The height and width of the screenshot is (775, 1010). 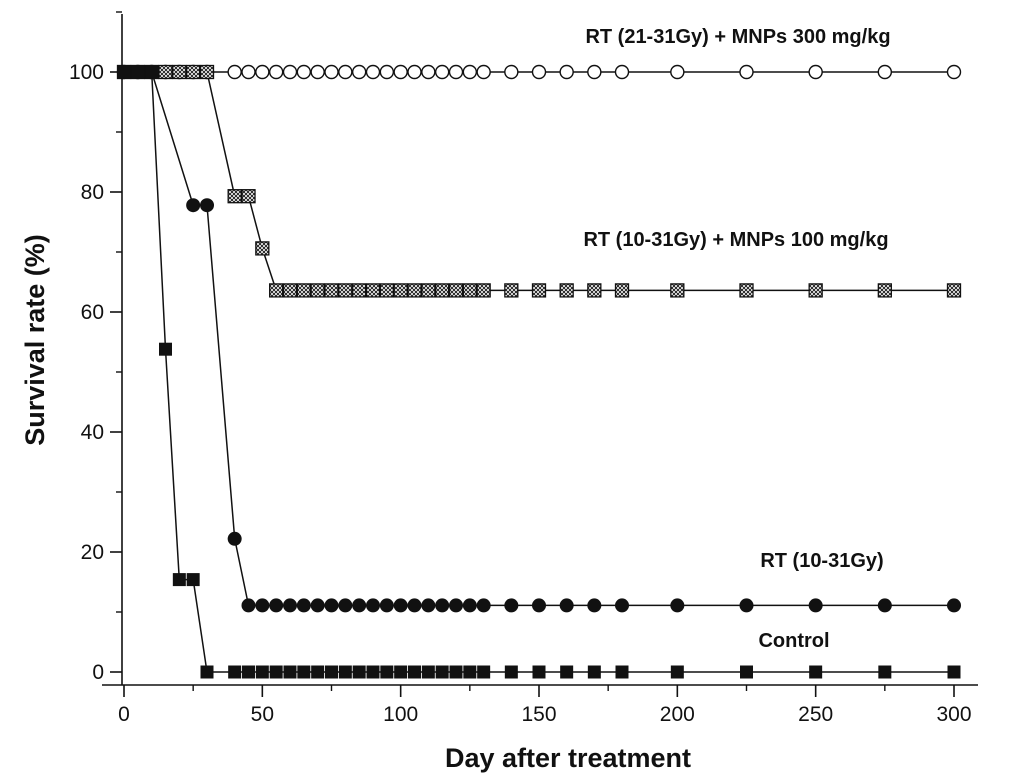 What do you see at coordinates (92, 312) in the screenshot?
I see `y-tick-label: 60` at bounding box center [92, 312].